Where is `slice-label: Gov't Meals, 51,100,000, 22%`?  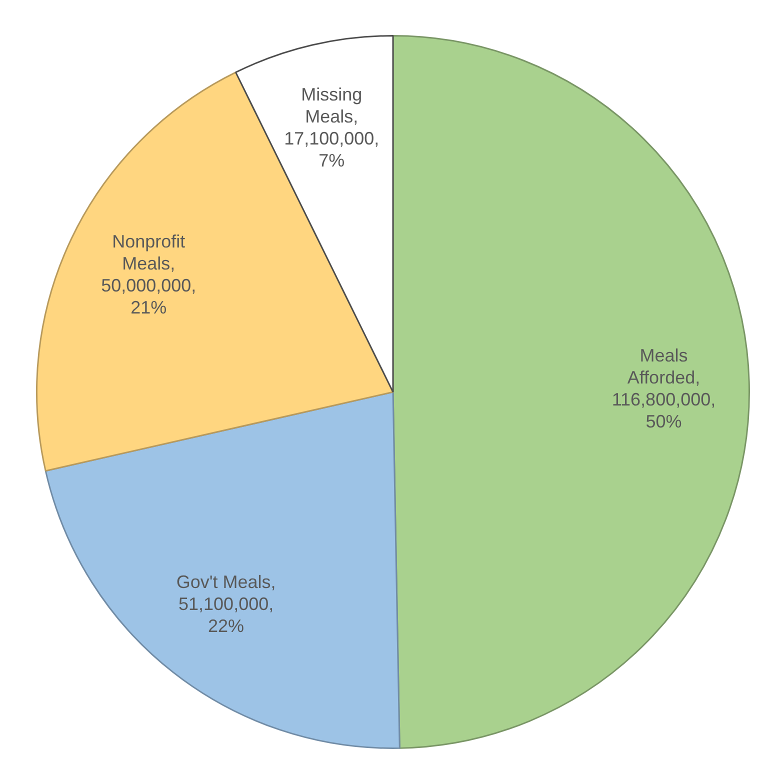
slice-label: Gov't Meals, 51,100,000, 22% is located at coordinates (226, 604).